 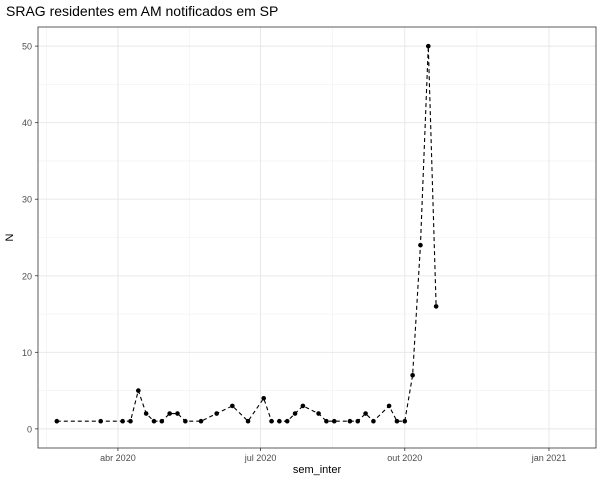 I want to click on y-tick-label: 50, so click(x=27, y=47).